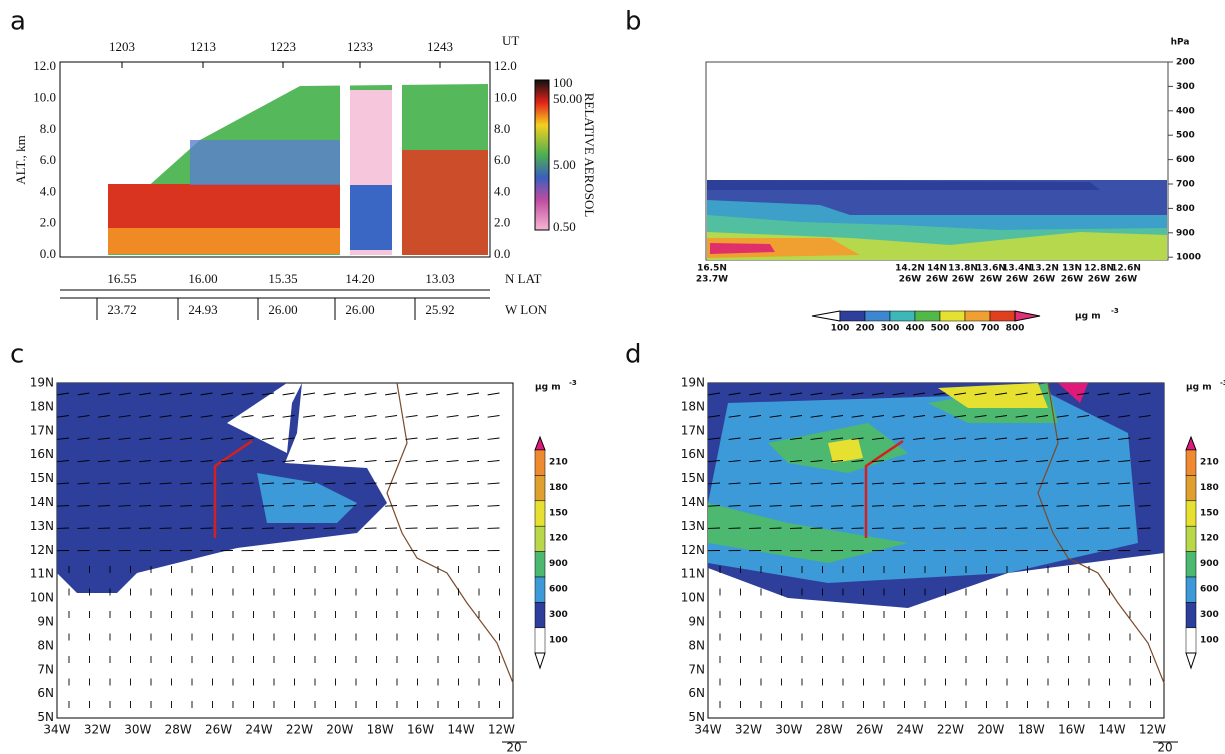 Image resolution: width=1225 pixels, height=754 pixels. I want to click on lon-tick-label: 24W, so click(258, 730).